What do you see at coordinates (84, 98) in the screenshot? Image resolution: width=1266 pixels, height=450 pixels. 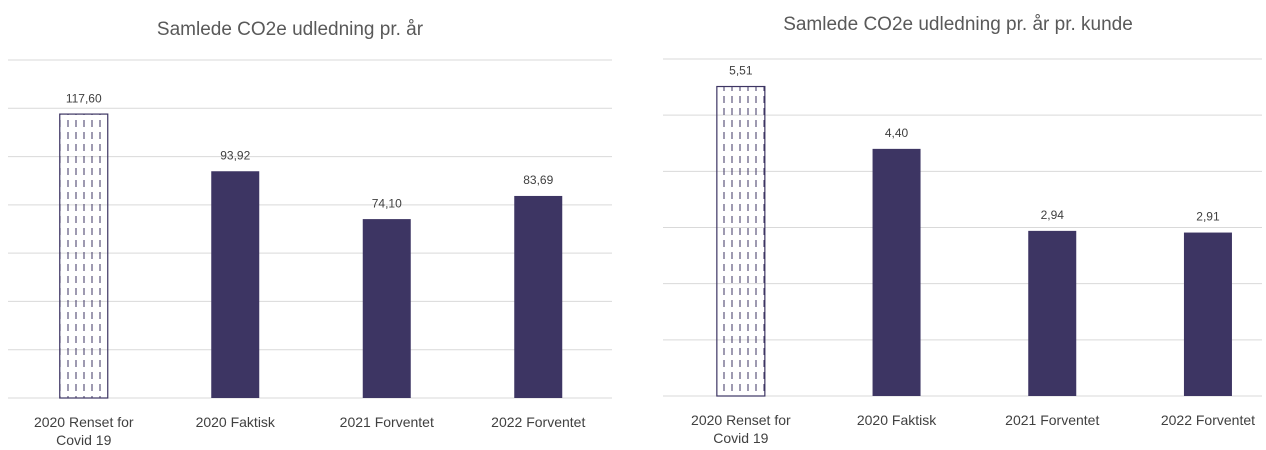 I see `value-label: 117,60` at bounding box center [84, 98].